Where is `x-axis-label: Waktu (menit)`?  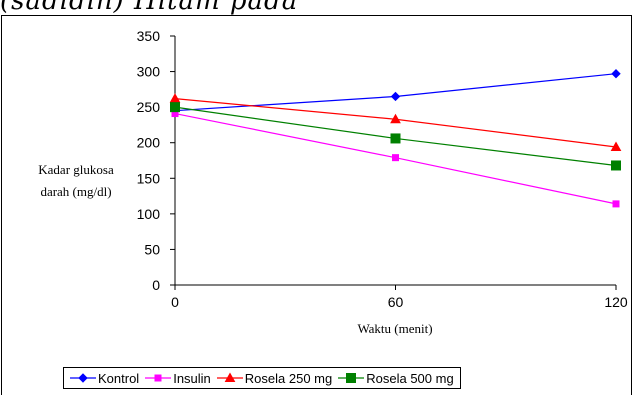
x-axis-label: Waktu (menit) is located at coordinates (394, 328).